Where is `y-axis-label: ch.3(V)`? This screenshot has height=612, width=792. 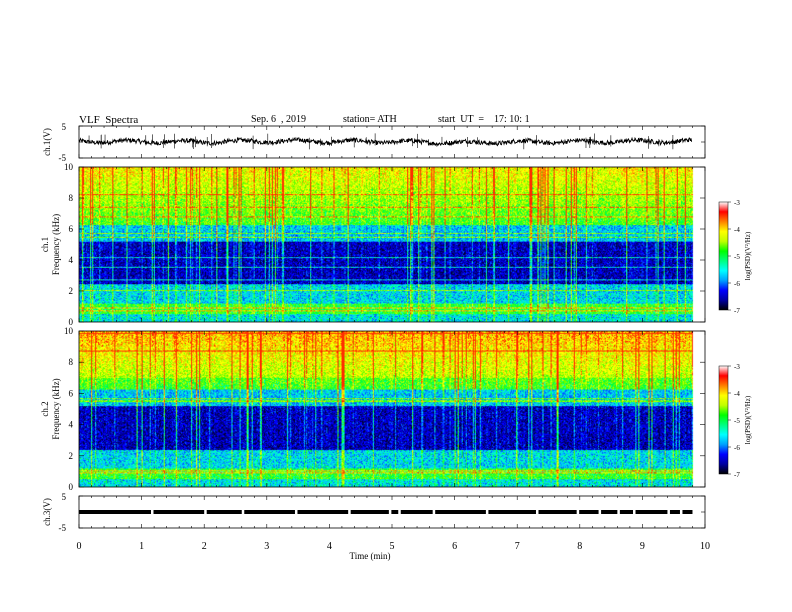 y-axis-label: ch.3(V) is located at coordinates (47, 512).